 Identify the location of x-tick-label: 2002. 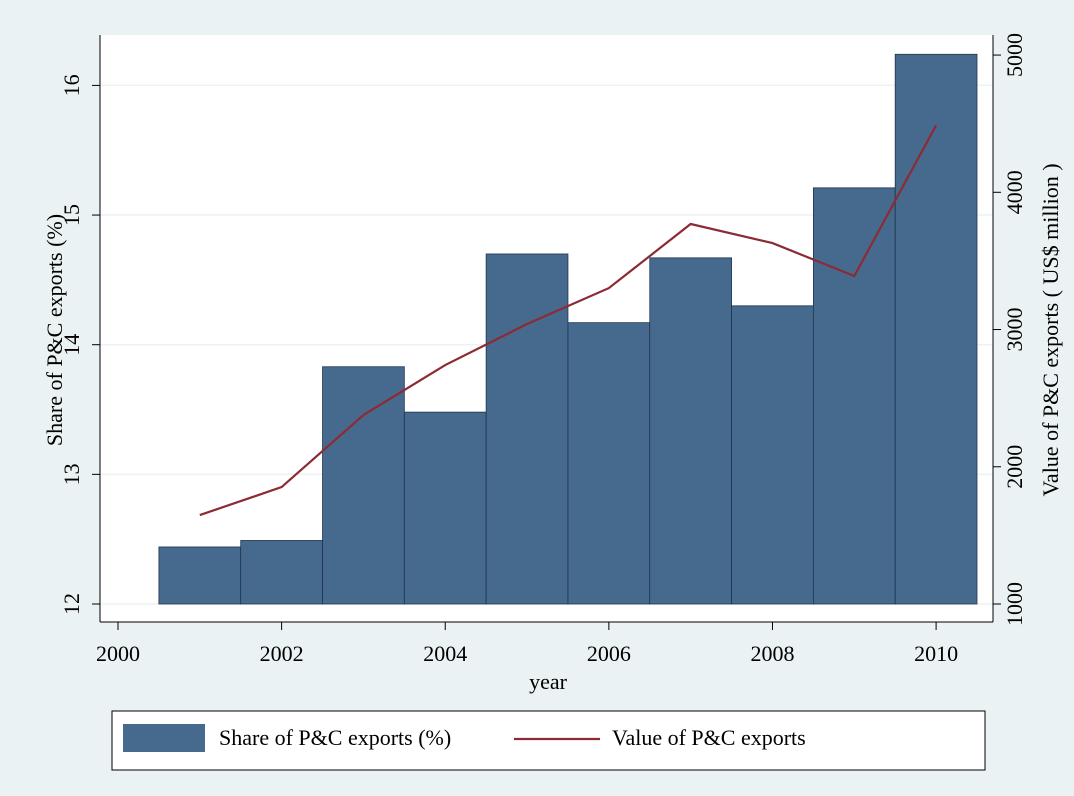
(282, 653).